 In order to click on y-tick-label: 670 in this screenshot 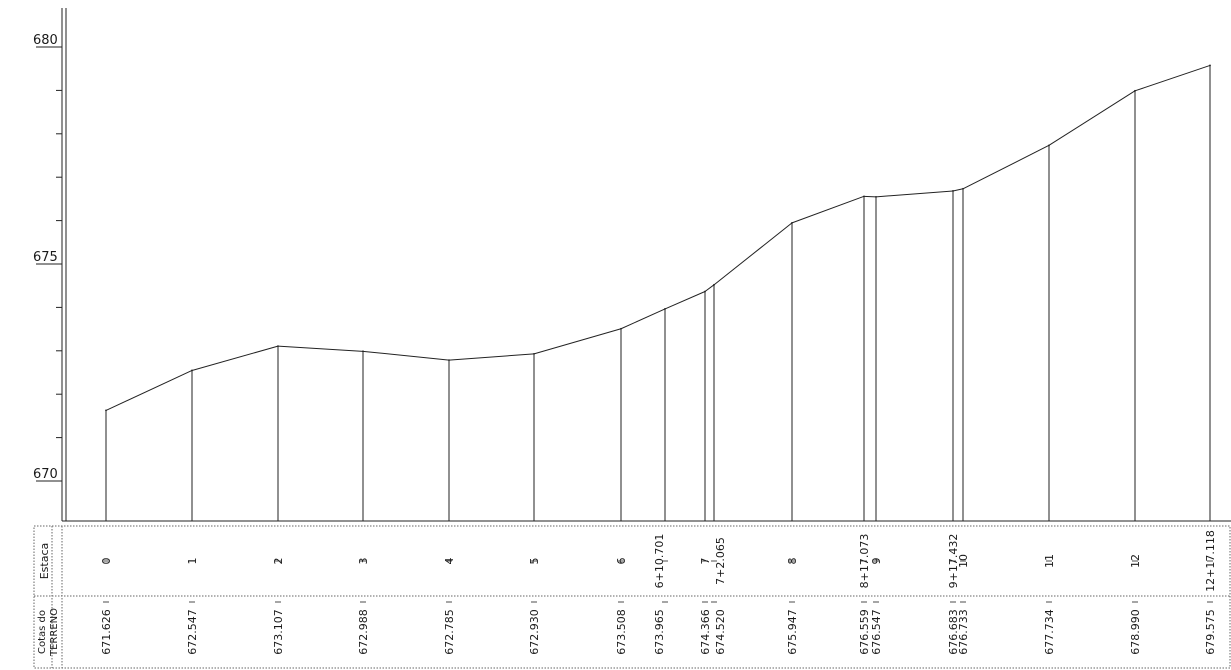, I will do `click(45, 474)`.